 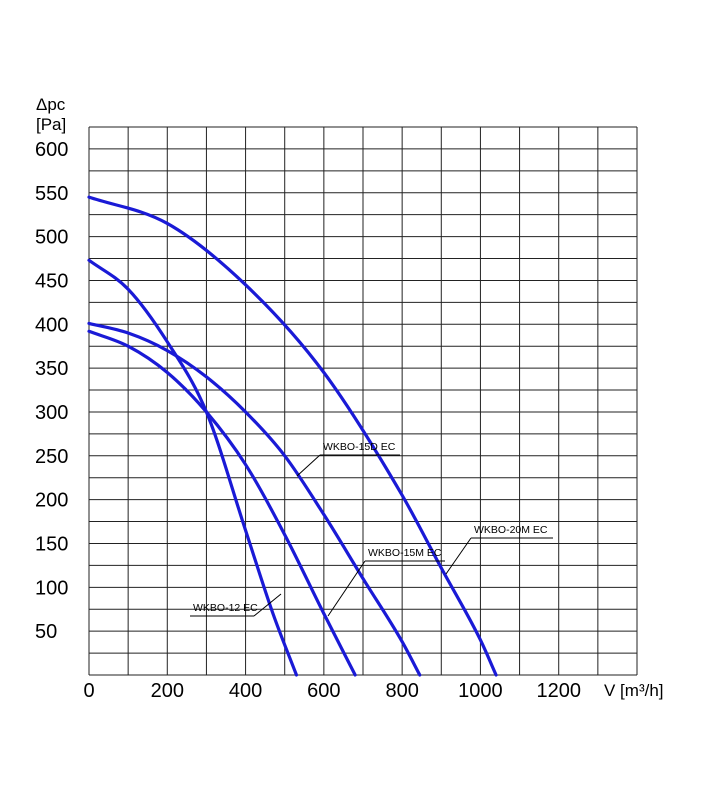 I want to click on y-tick-label: 550, so click(x=51, y=194).